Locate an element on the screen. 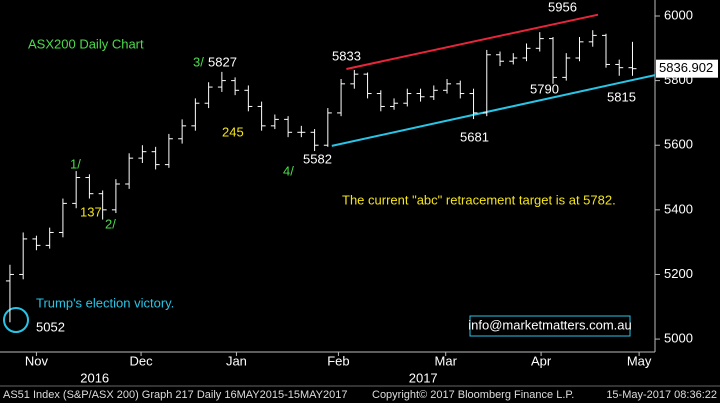 This screenshot has height=403, width=720. x-tick-label: Nov is located at coordinates (37, 360).